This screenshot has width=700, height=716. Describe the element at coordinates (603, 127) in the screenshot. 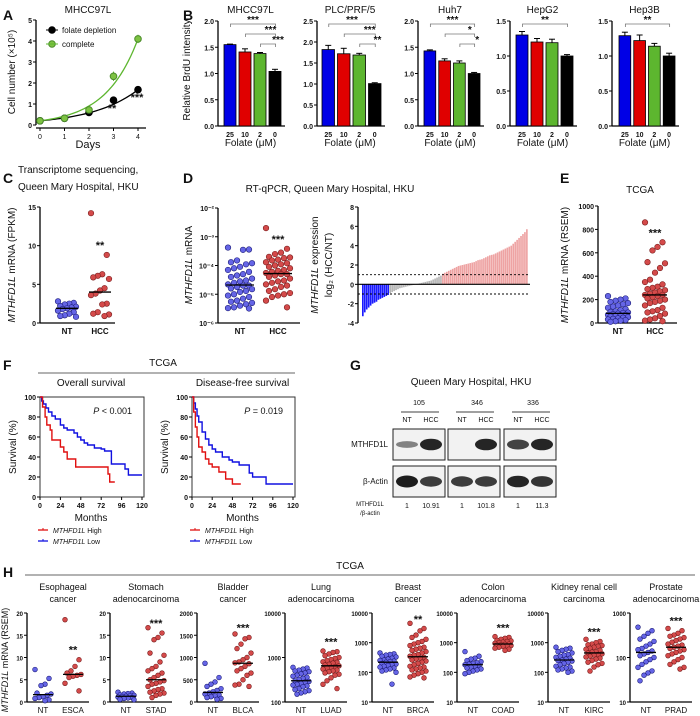

I see `y-tick-label: 0.0` at that location.